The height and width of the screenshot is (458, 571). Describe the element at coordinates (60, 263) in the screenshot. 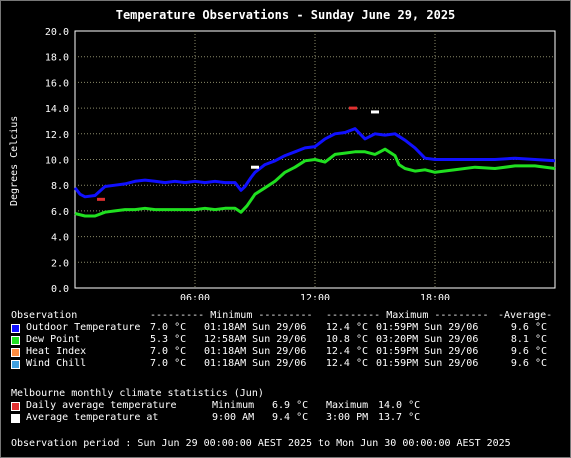

I see `y-tick-label: 2.0` at that location.